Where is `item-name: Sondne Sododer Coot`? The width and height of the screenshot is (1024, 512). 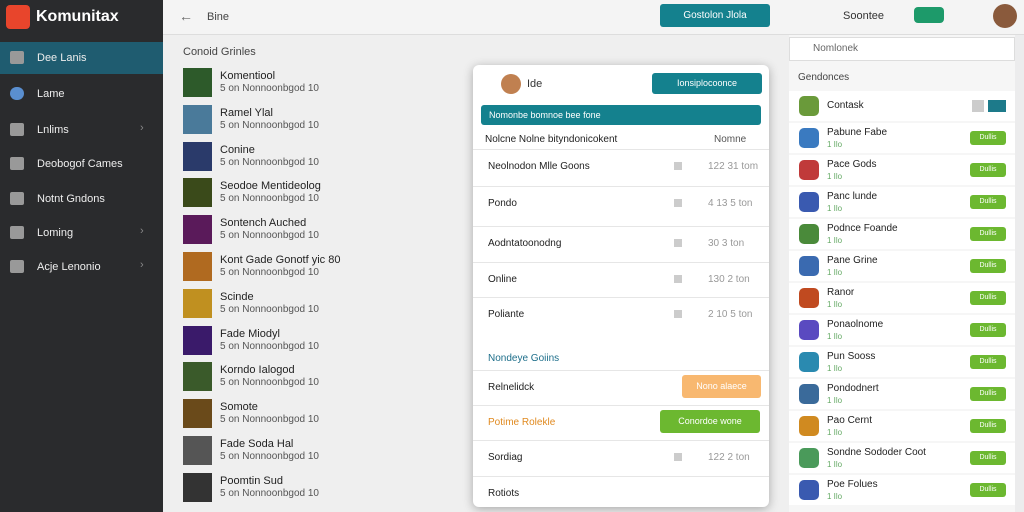
item-name: Sondne Sododer Coot is located at coordinates (876, 452).